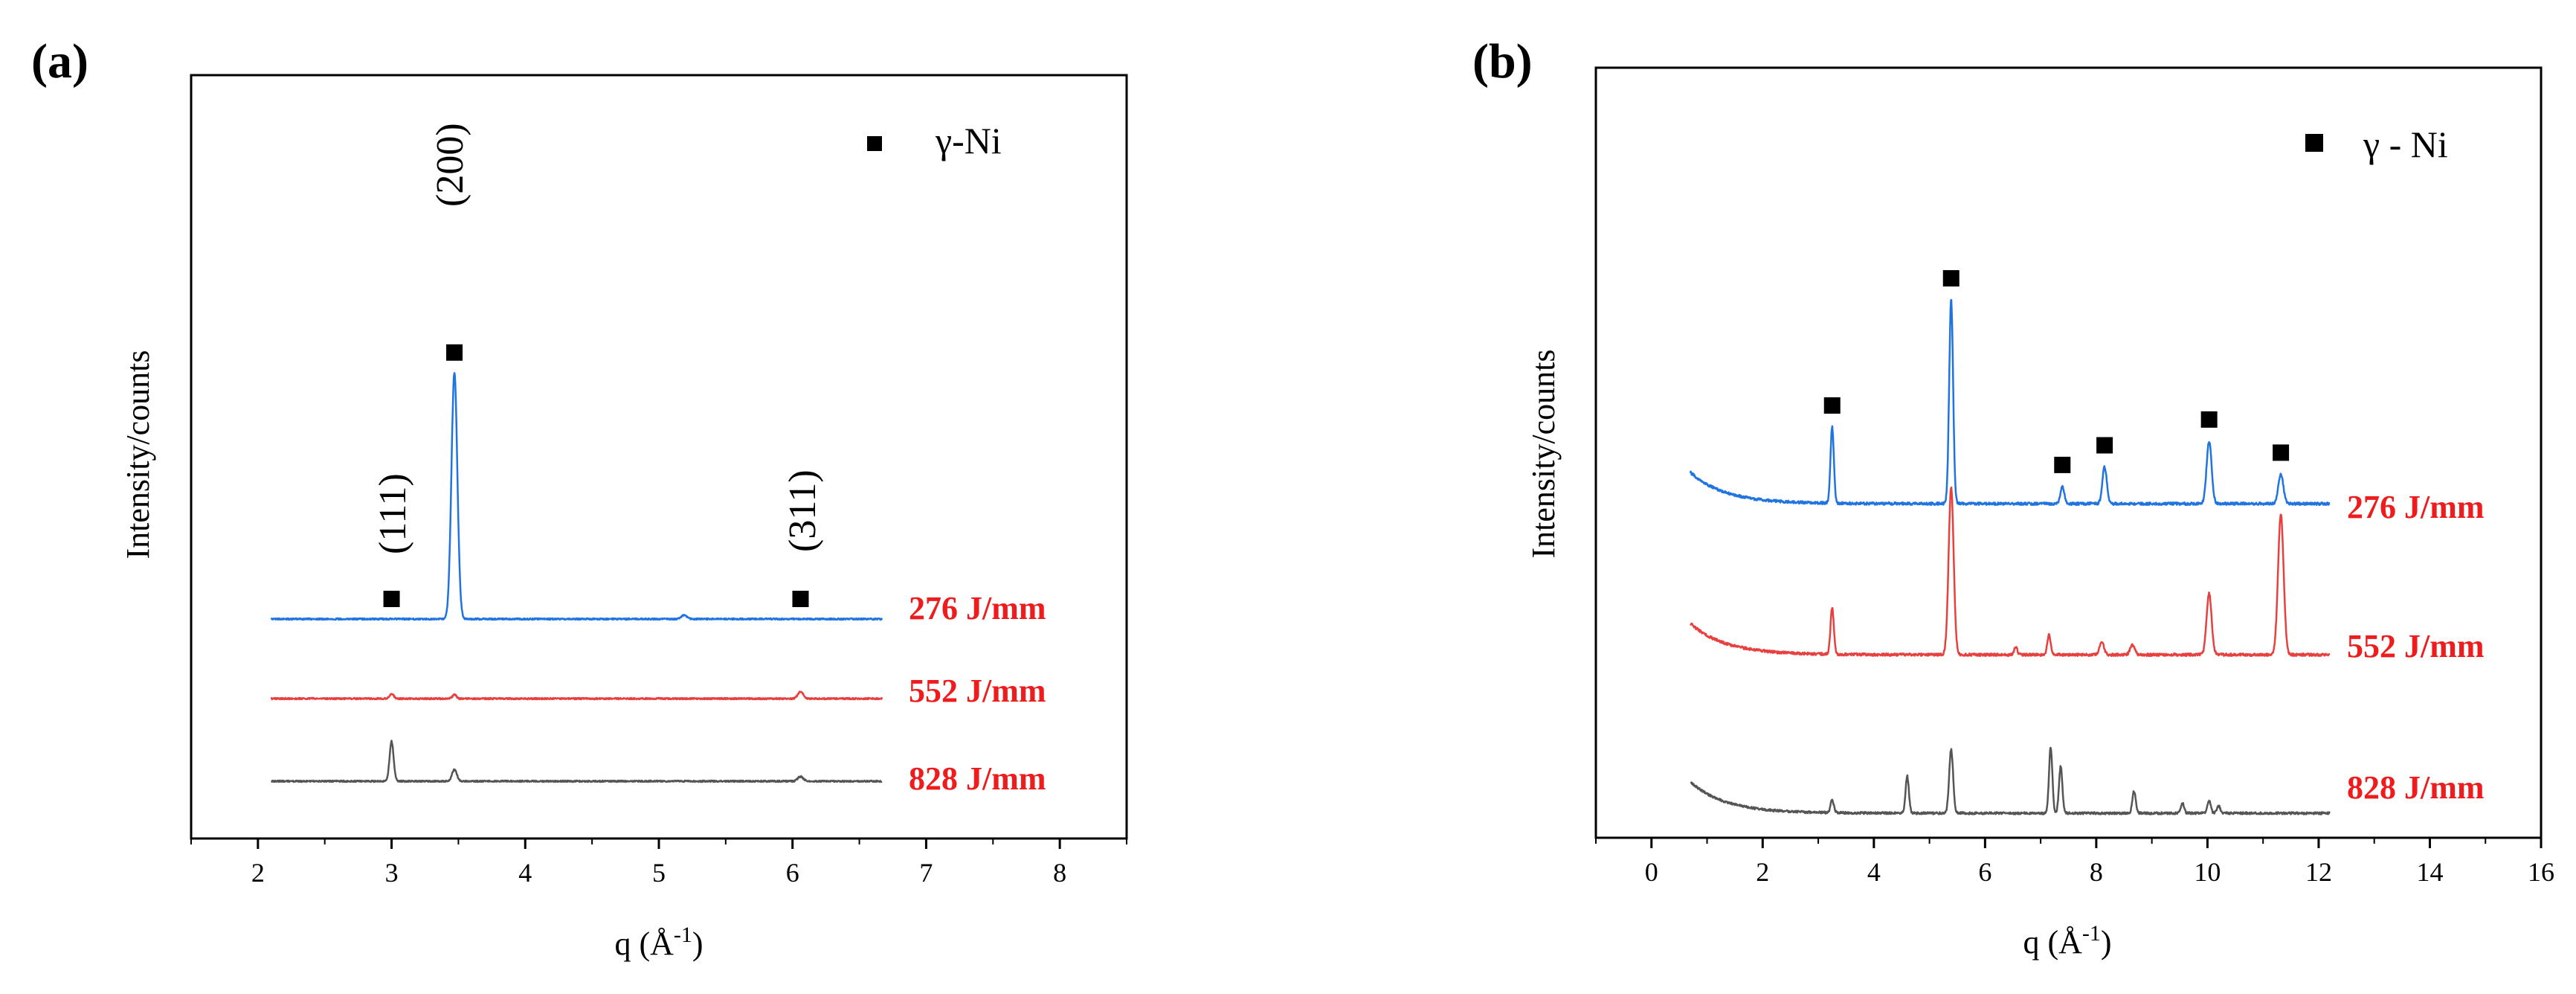 The width and height of the screenshot is (2576, 994). Describe the element at coordinates (2318, 872) in the screenshot. I see `x-tick-label: 12` at that location.